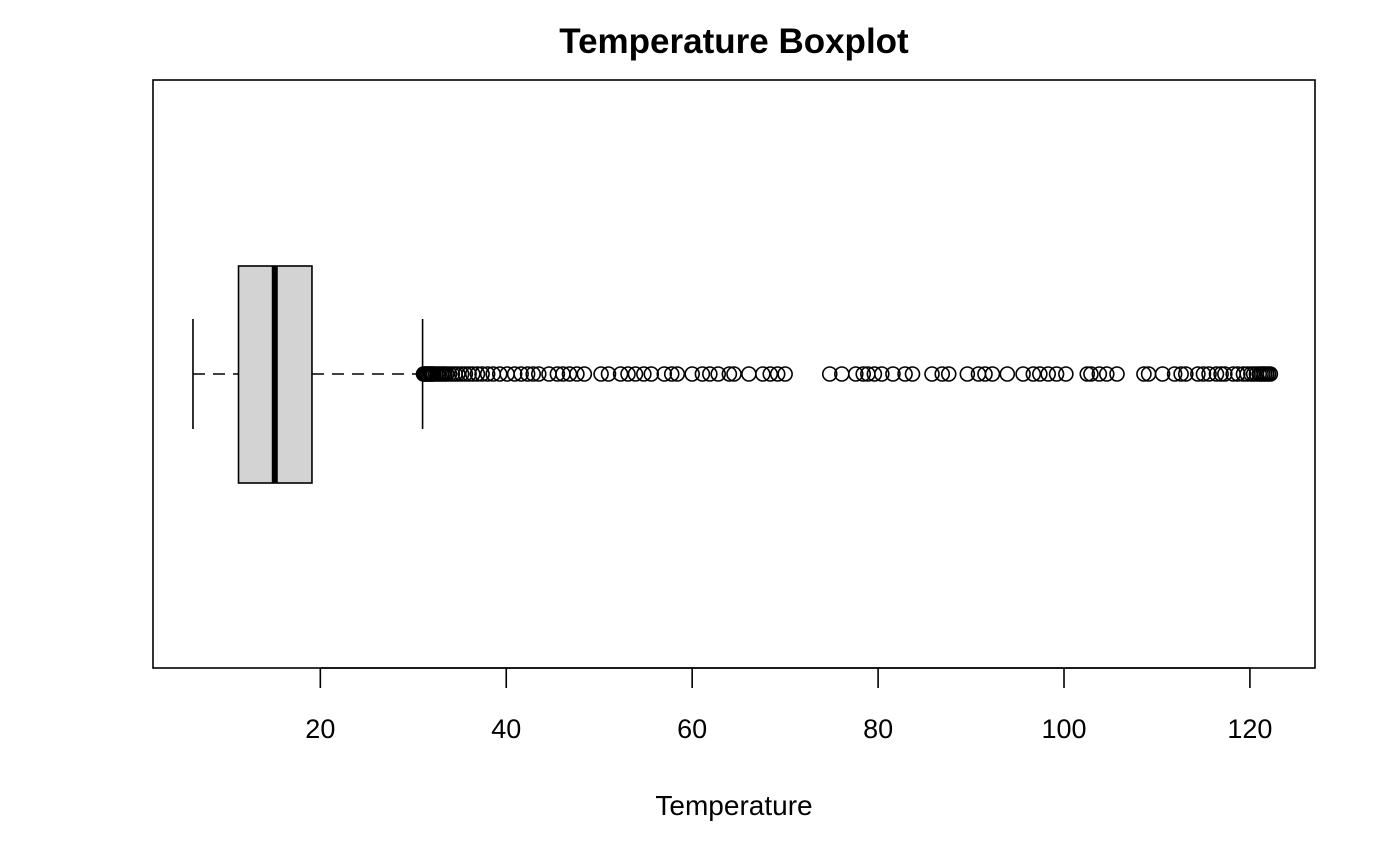  Describe the element at coordinates (506, 729) in the screenshot. I see `x-tick-label: 40` at that location.